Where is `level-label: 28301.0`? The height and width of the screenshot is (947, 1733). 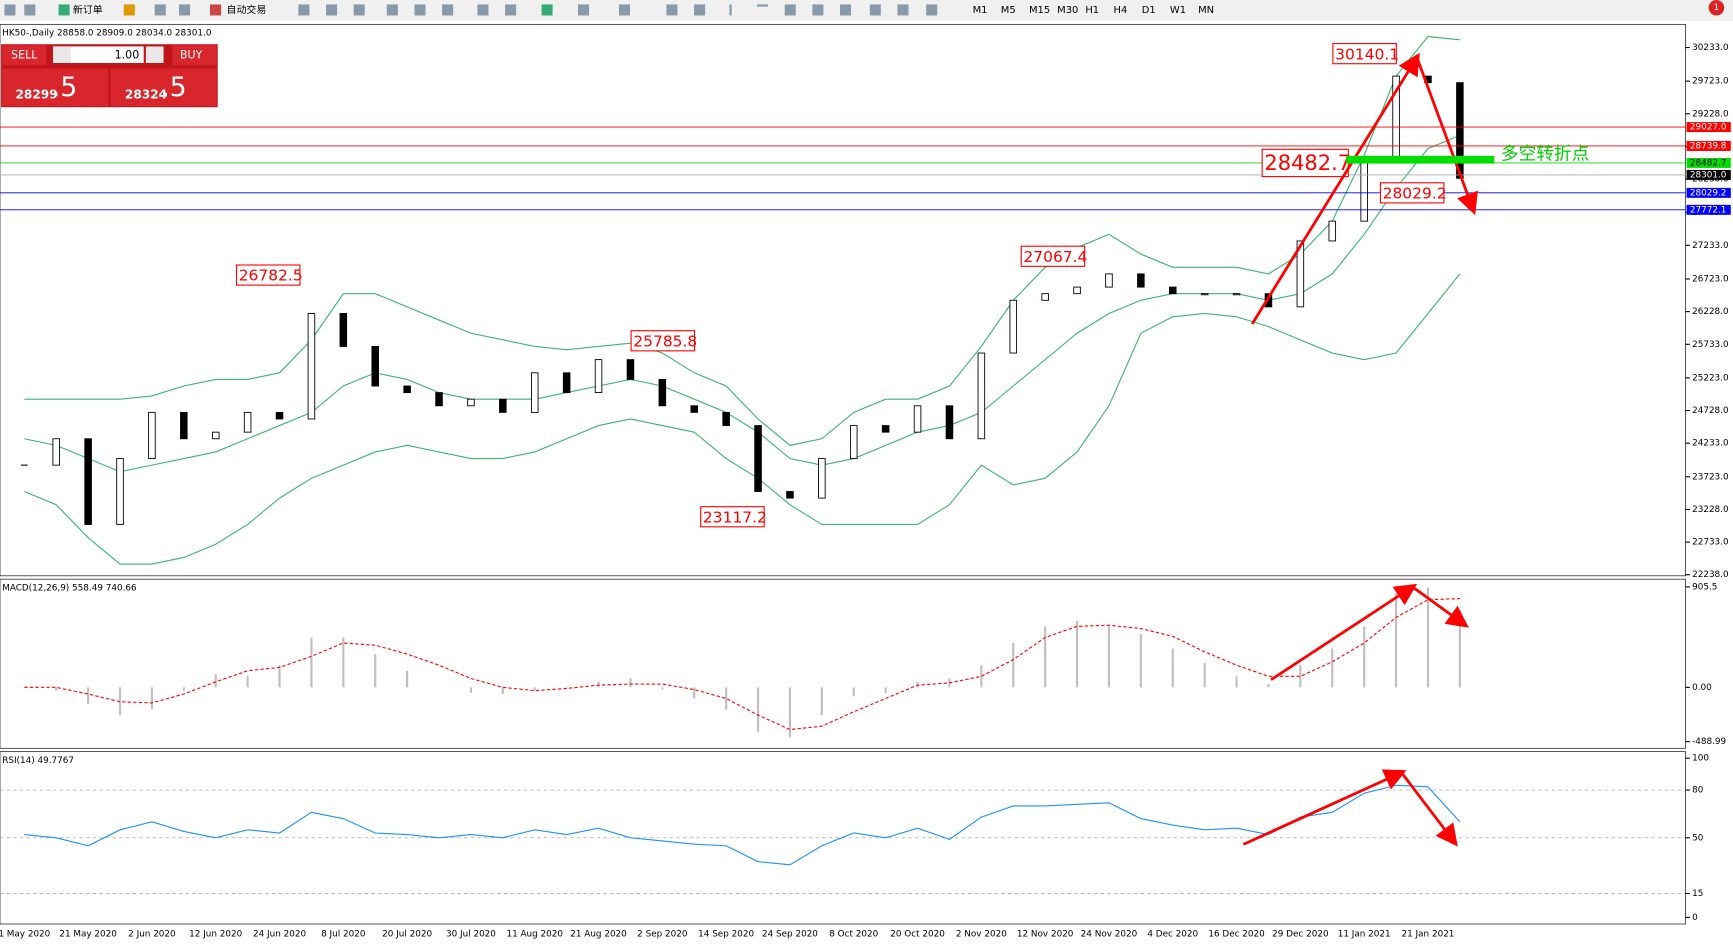 level-label: 28301.0 is located at coordinates (1708, 175).